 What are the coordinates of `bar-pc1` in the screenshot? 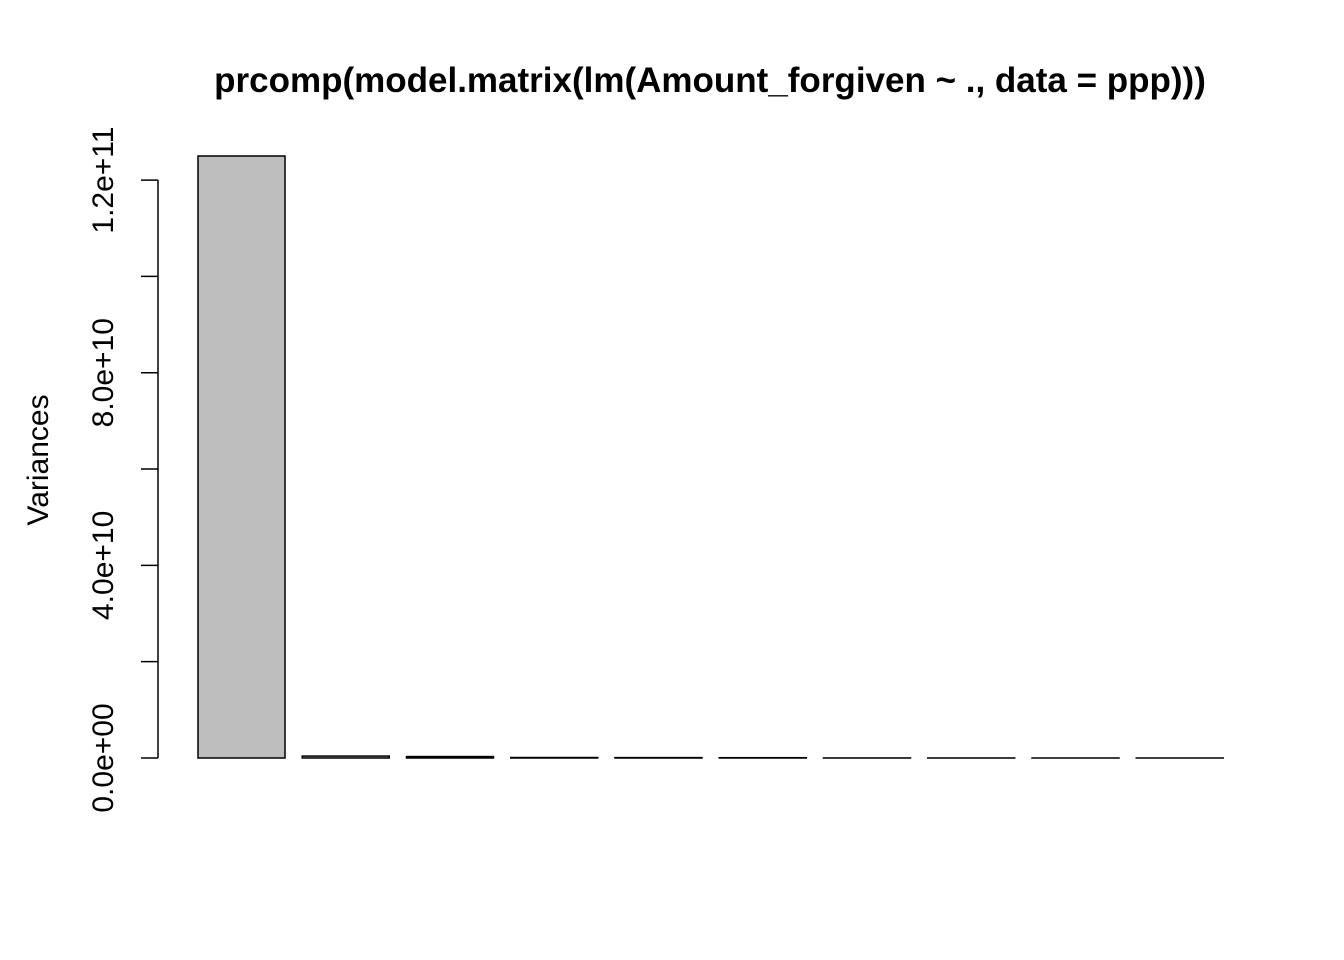 It's located at (241, 457).